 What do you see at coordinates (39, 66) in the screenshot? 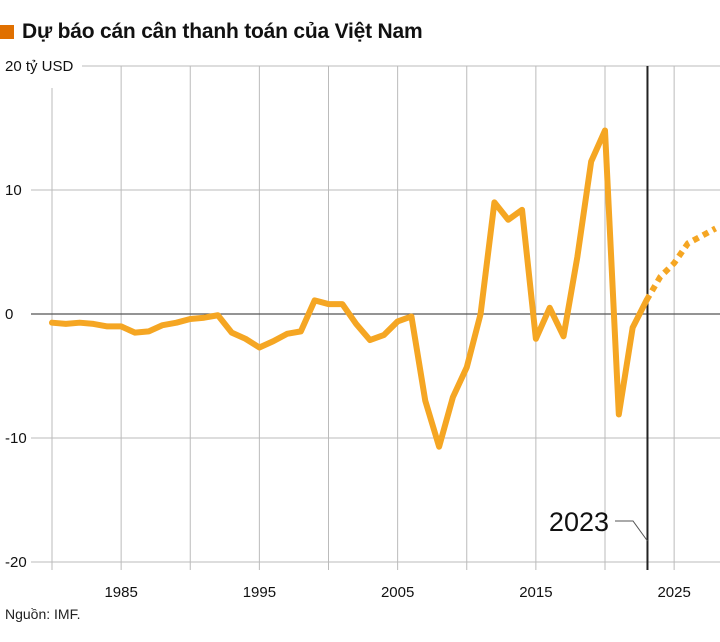
I see `y-tick-label: 20 tỷ USD` at bounding box center [39, 66].